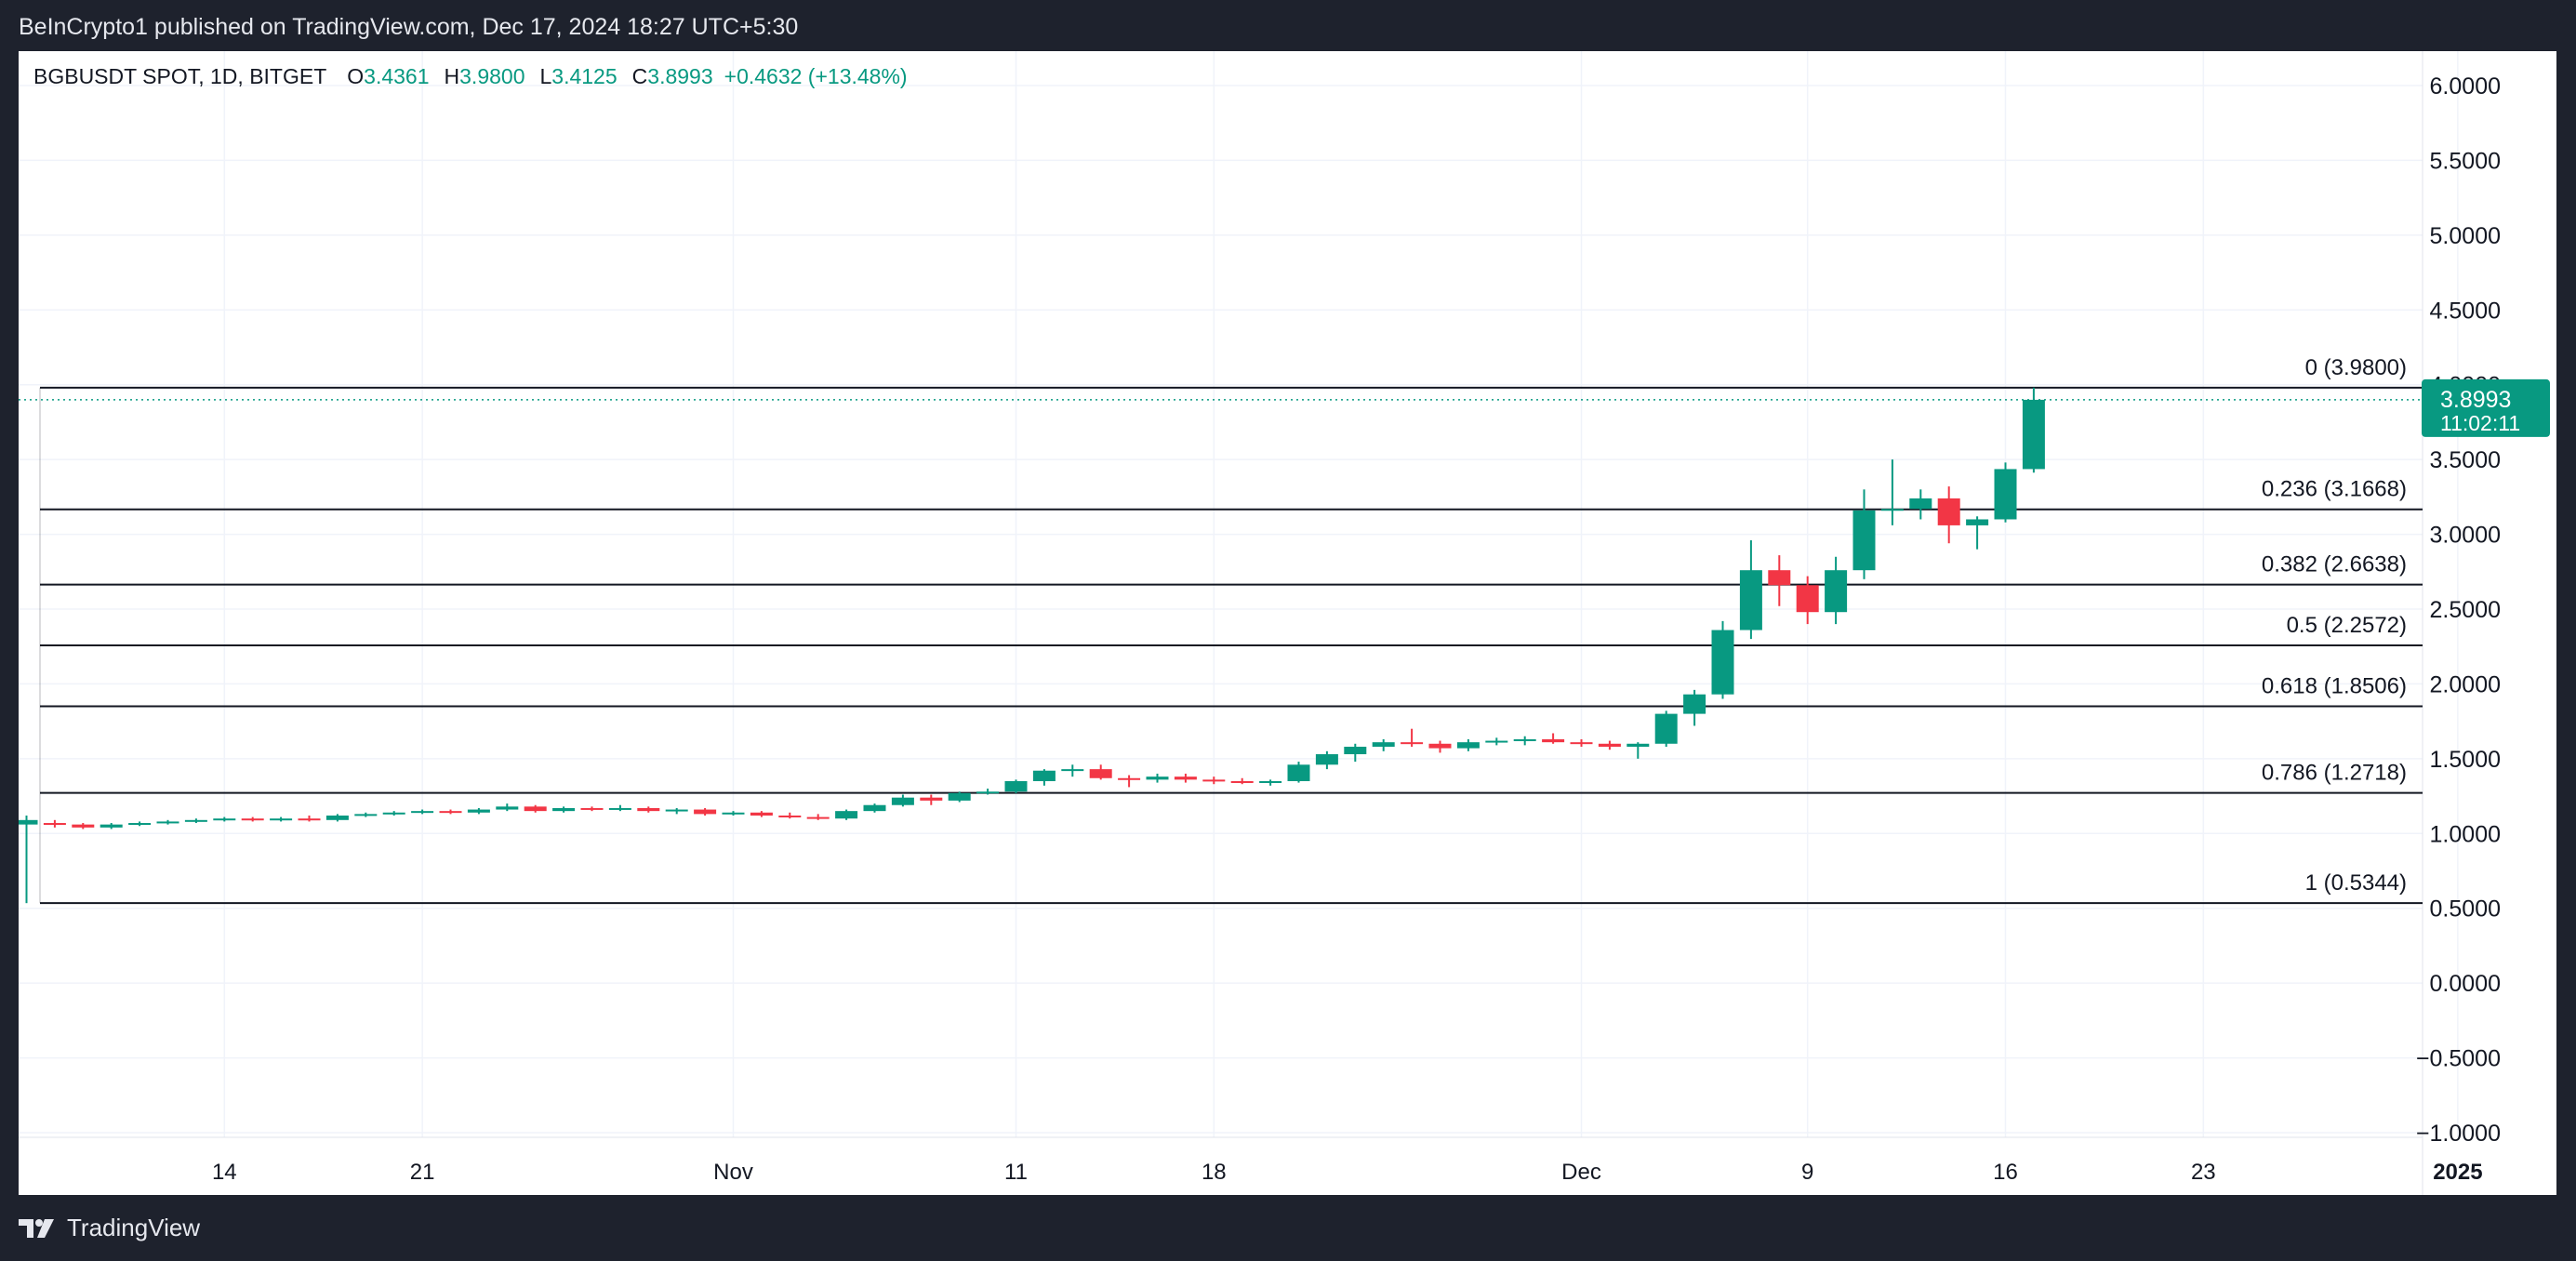  Describe the element at coordinates (2465, 834) in the screenshot. I see `price-tick-label: 1.0000` at that location.